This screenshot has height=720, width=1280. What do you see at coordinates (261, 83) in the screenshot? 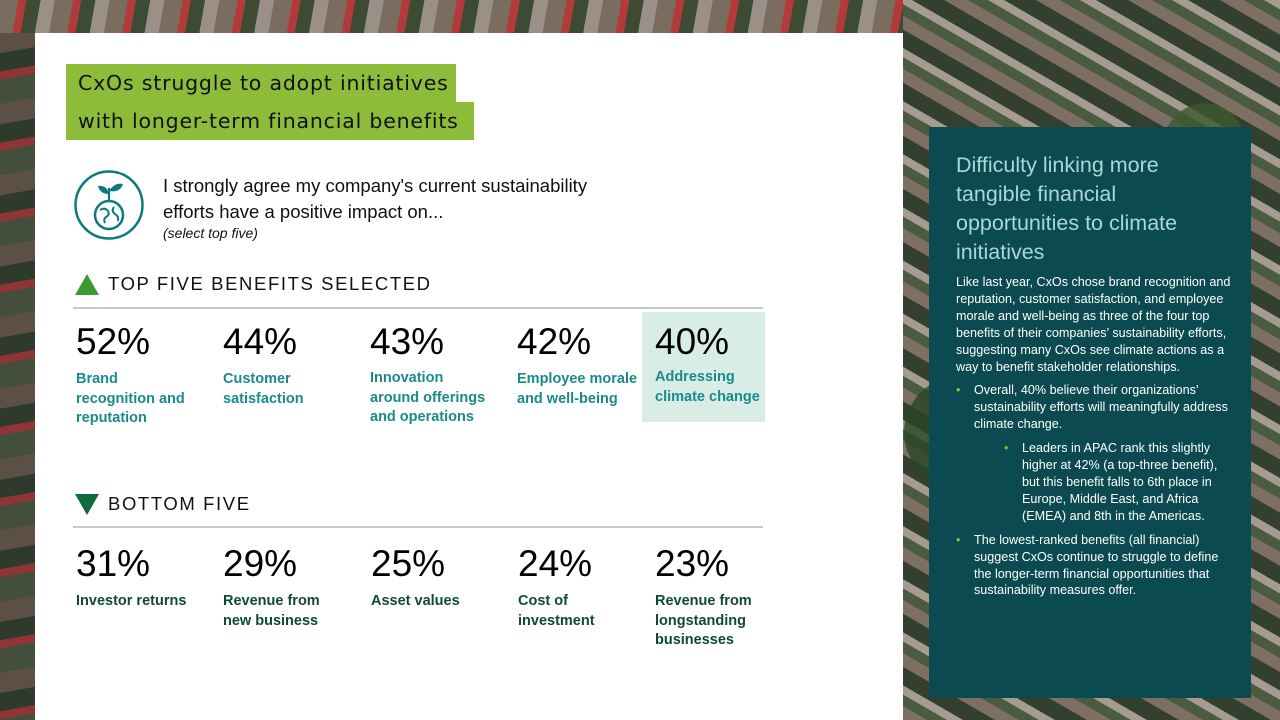
I see `title-line-1: CxOs struggle to adopt initiatives` at bounding box center [261, 83].